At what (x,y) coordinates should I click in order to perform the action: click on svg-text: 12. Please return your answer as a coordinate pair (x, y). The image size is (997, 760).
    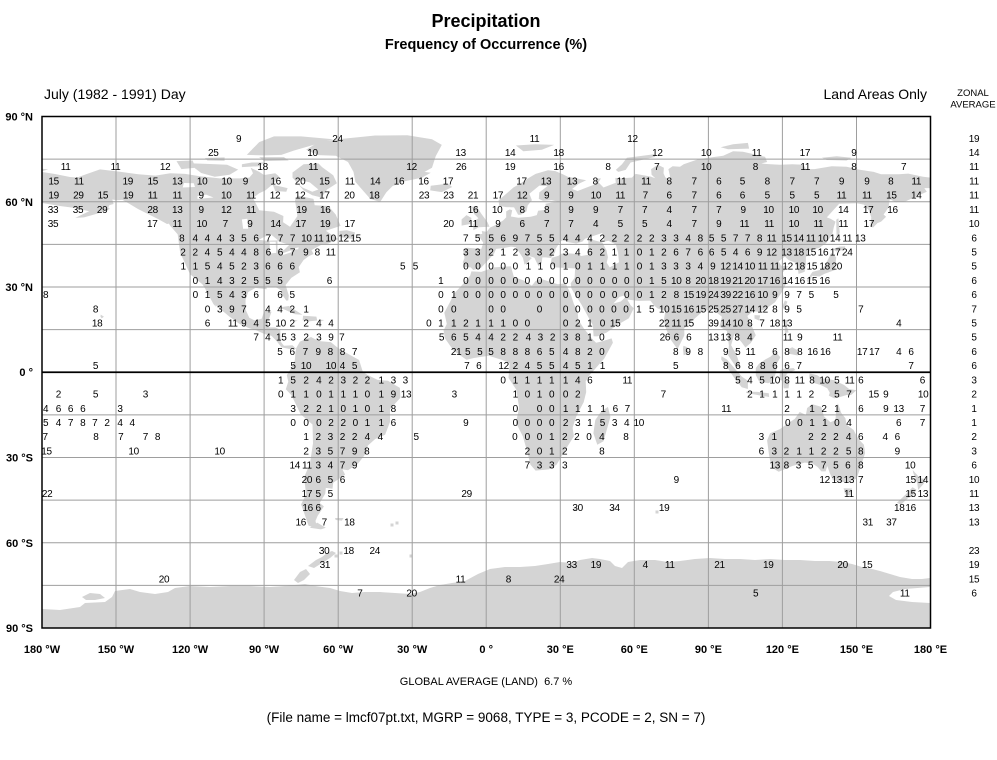
    Looking at the image, I should click on (762, 309).